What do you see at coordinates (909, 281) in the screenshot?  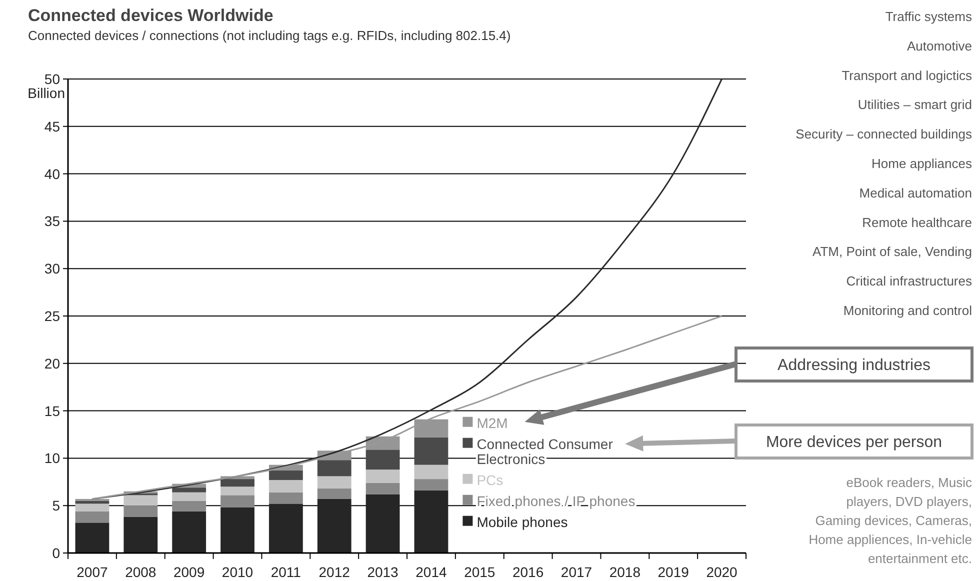 I see `text: Critical infrastructures` at bounding box center [909, 281].